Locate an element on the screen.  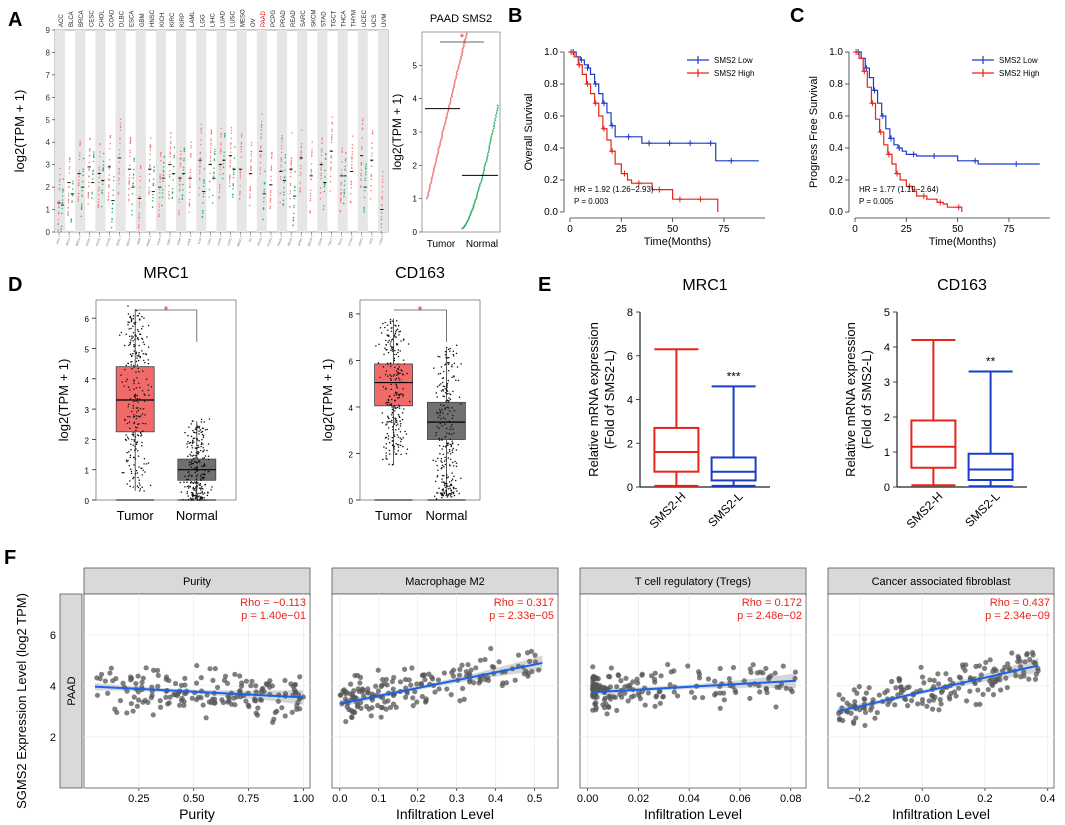
y-tick-label: 6 is located at coordinates (87, 319).